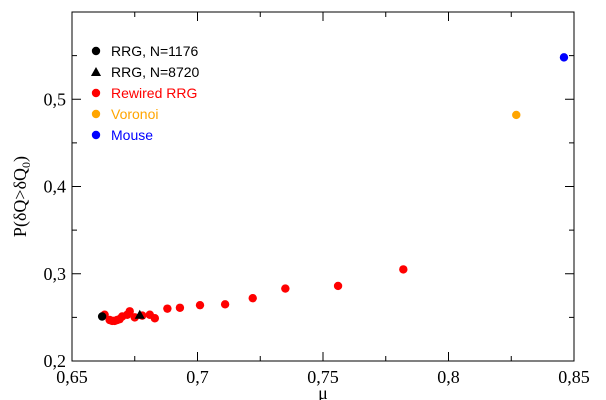  What do you see at coordinates (55, 99) in the screenshot?
I see `y-tick-label: 0,5` at bounding box center [55, 99].